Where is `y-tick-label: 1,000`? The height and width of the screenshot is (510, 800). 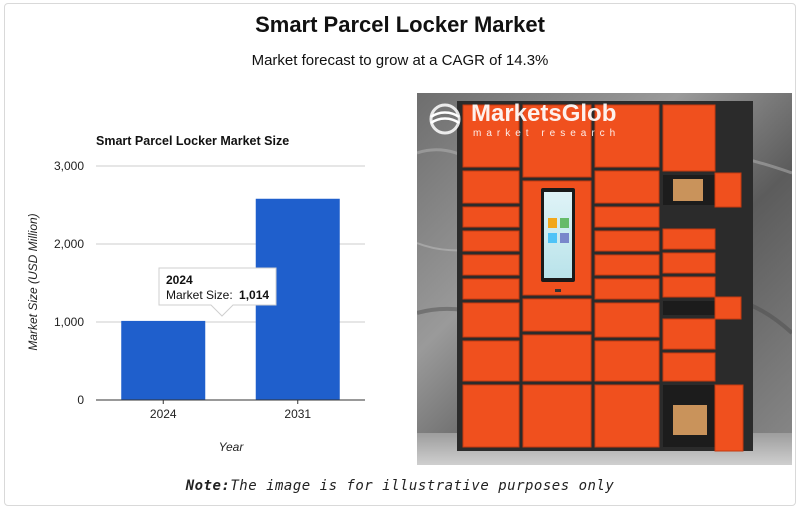
y-tick-label: 1,000 is located at coordinates (69, 322).